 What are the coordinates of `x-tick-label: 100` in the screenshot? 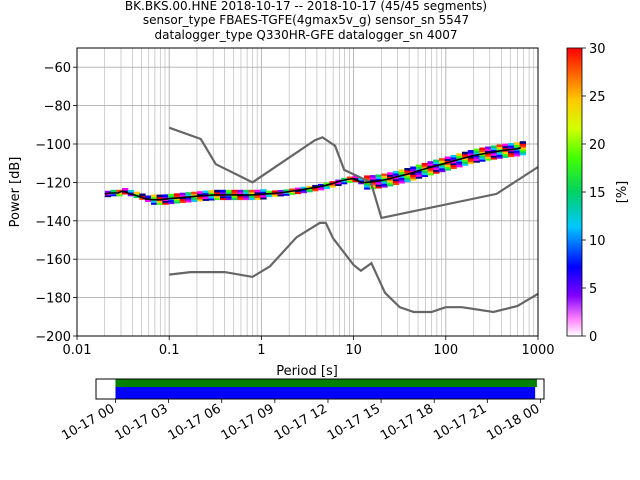 It's located at (445, 350).